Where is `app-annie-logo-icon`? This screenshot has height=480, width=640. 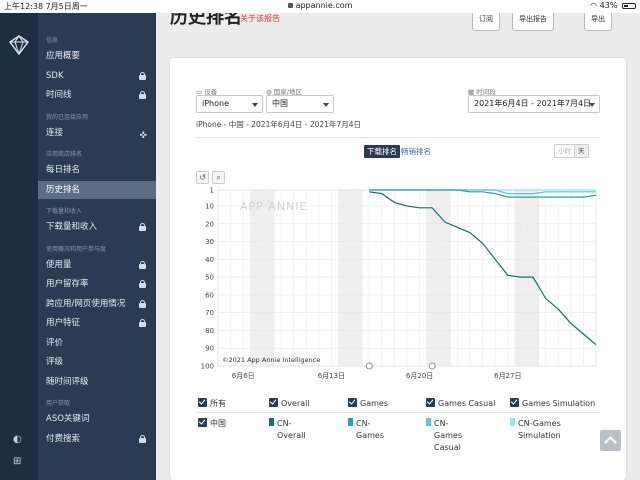
app-annie-logo-icon is located at coordinates (19, 45).